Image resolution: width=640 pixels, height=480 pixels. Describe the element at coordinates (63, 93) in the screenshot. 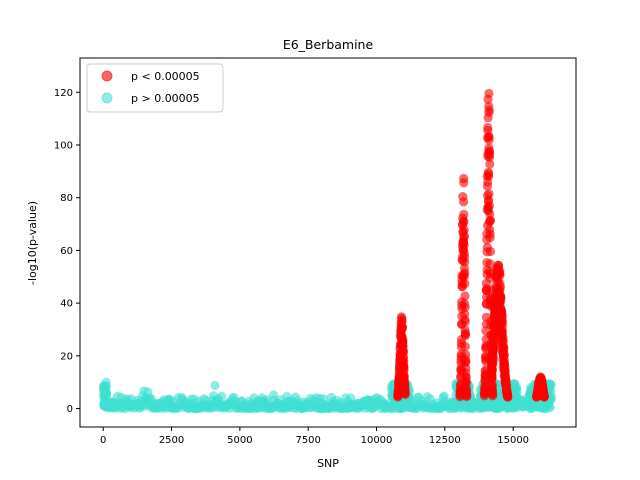

I see `y-tick-label: 120` at that location.